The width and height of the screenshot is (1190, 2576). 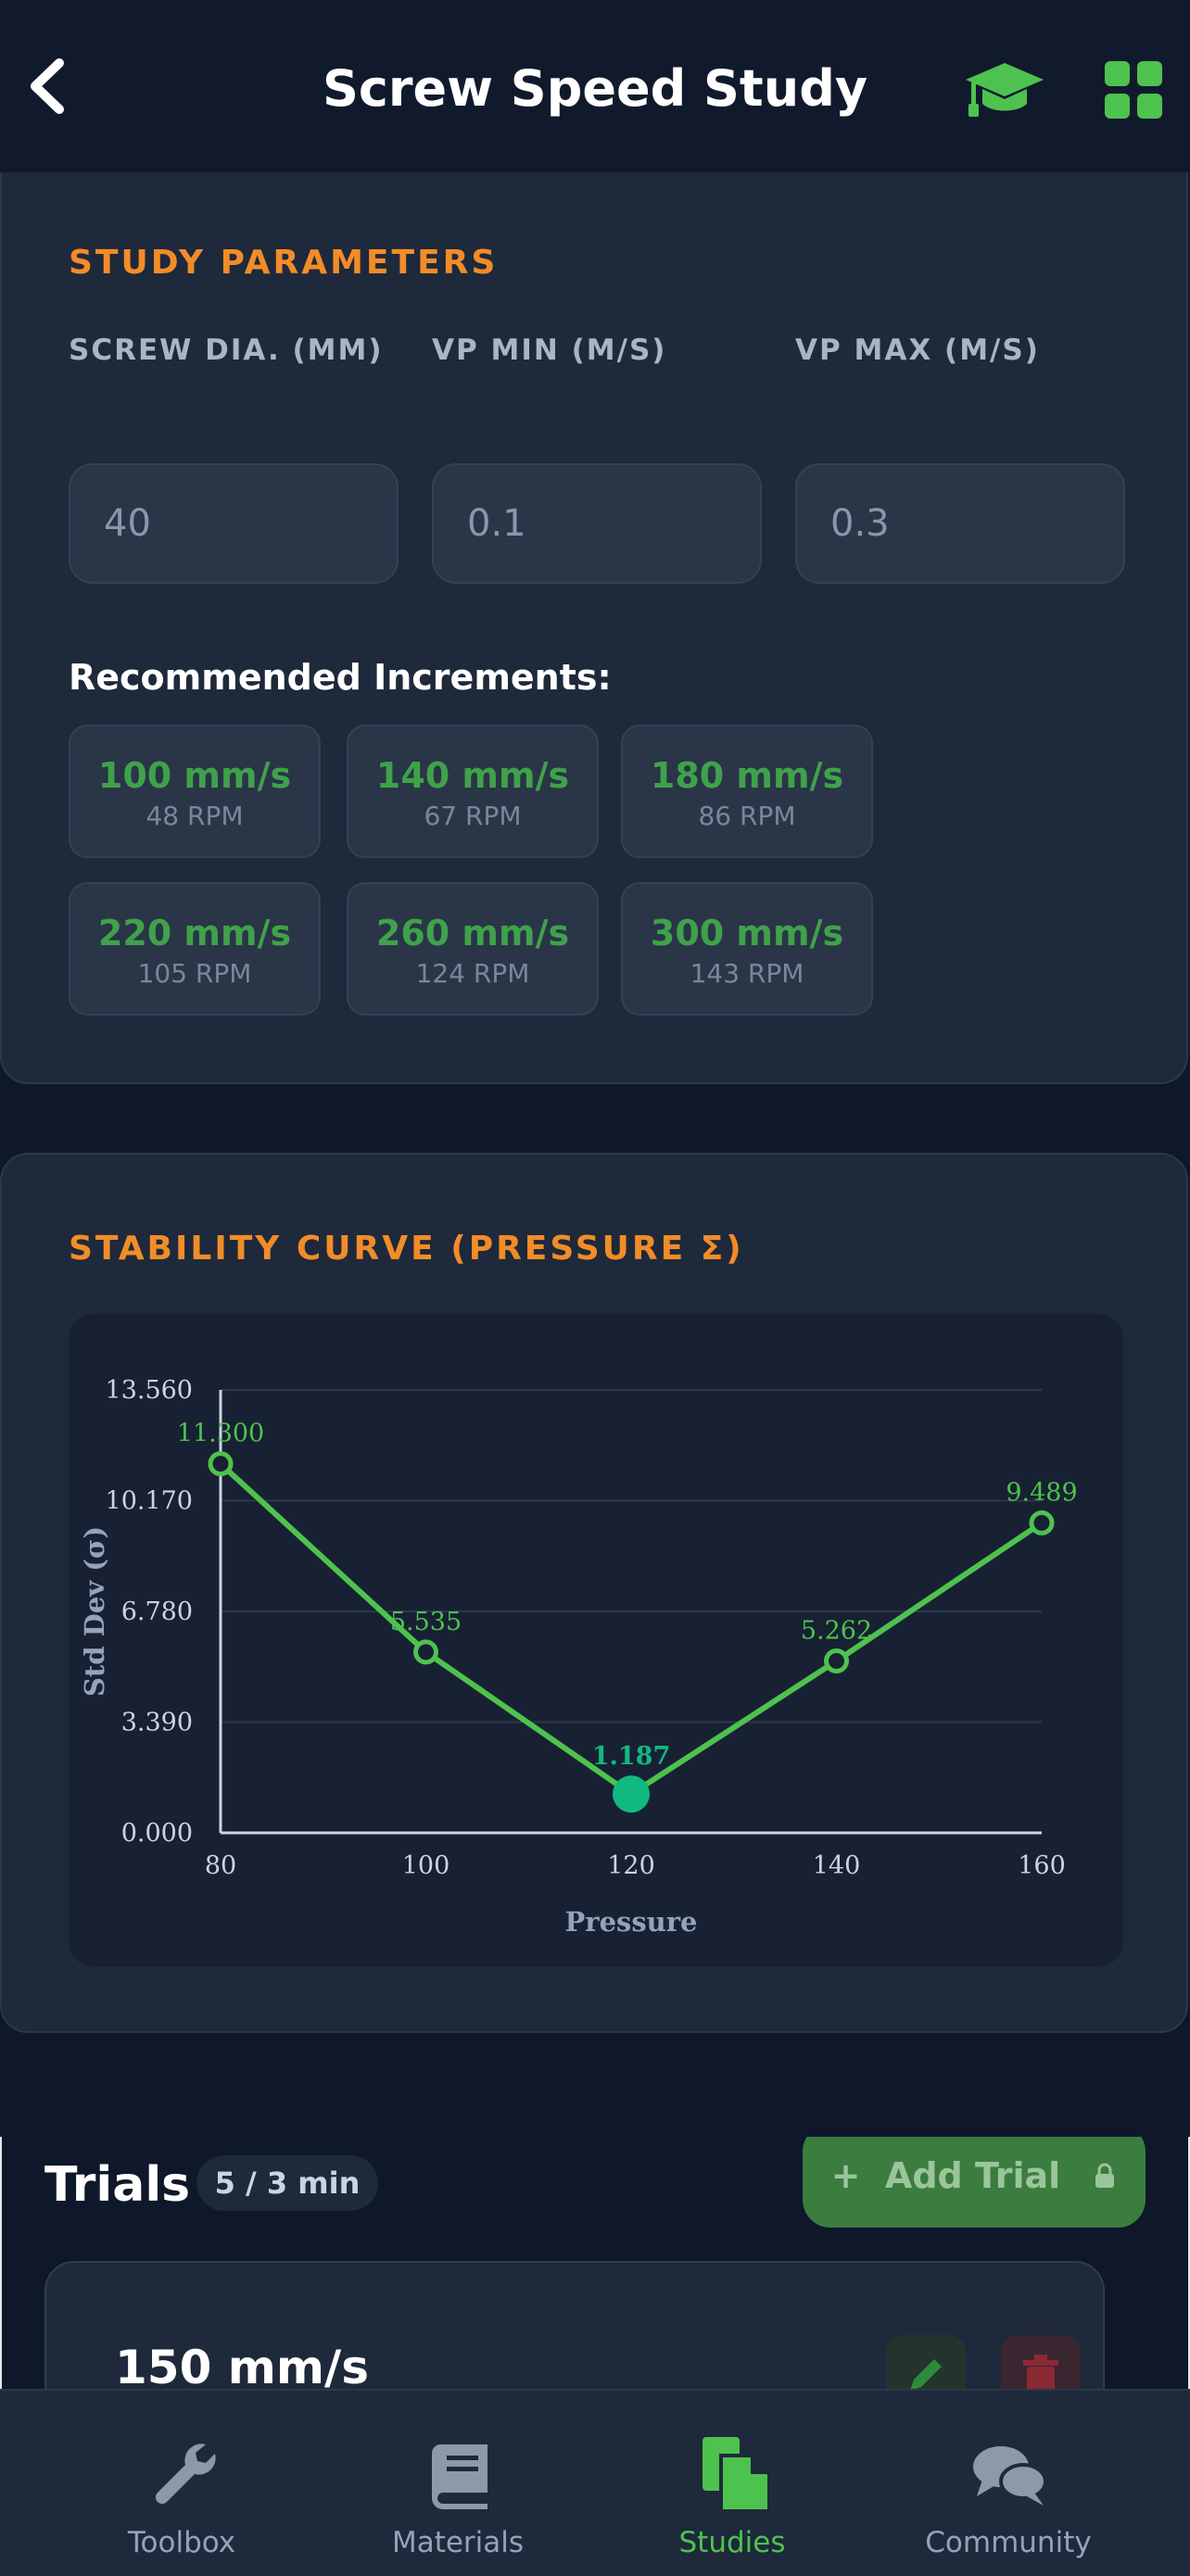 I want to click on trial-speed: 150 mm/s, so click(x=242, y=2365).